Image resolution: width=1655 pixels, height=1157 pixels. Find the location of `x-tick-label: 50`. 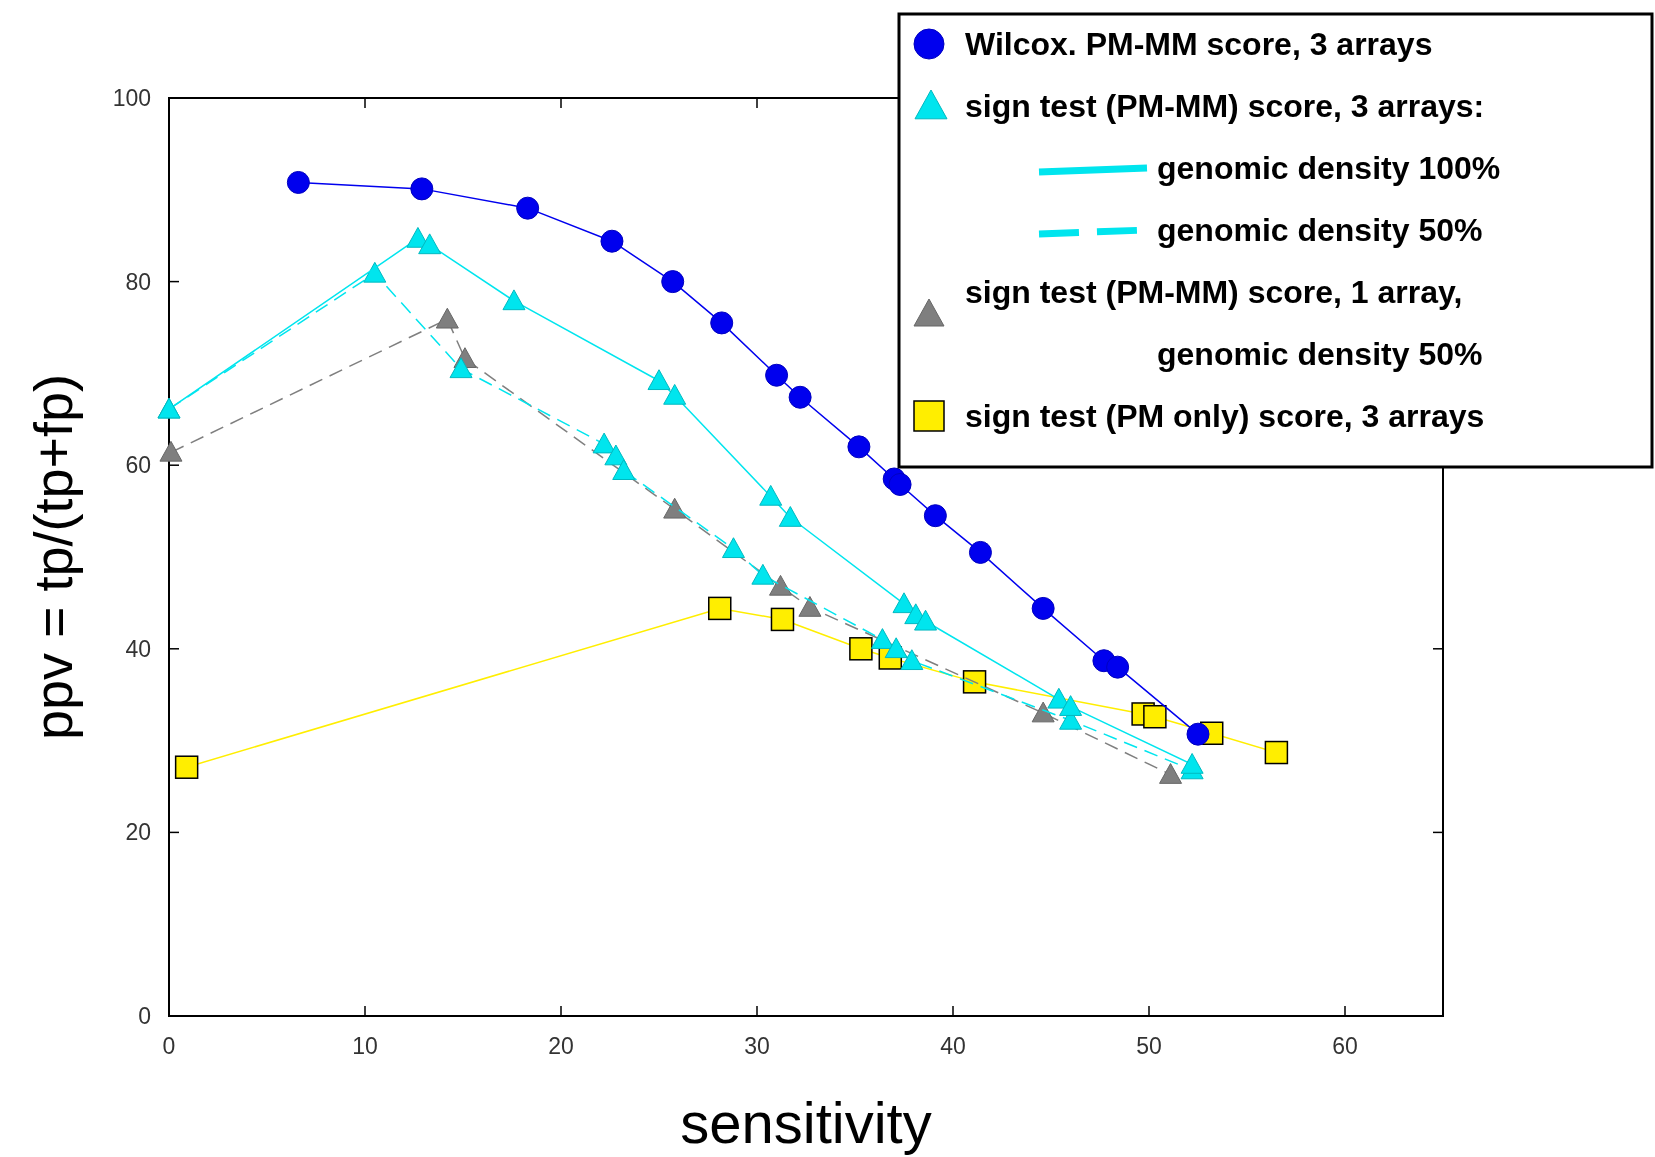

x-tick-label: 50 is located at coordinates (1149, 1046).